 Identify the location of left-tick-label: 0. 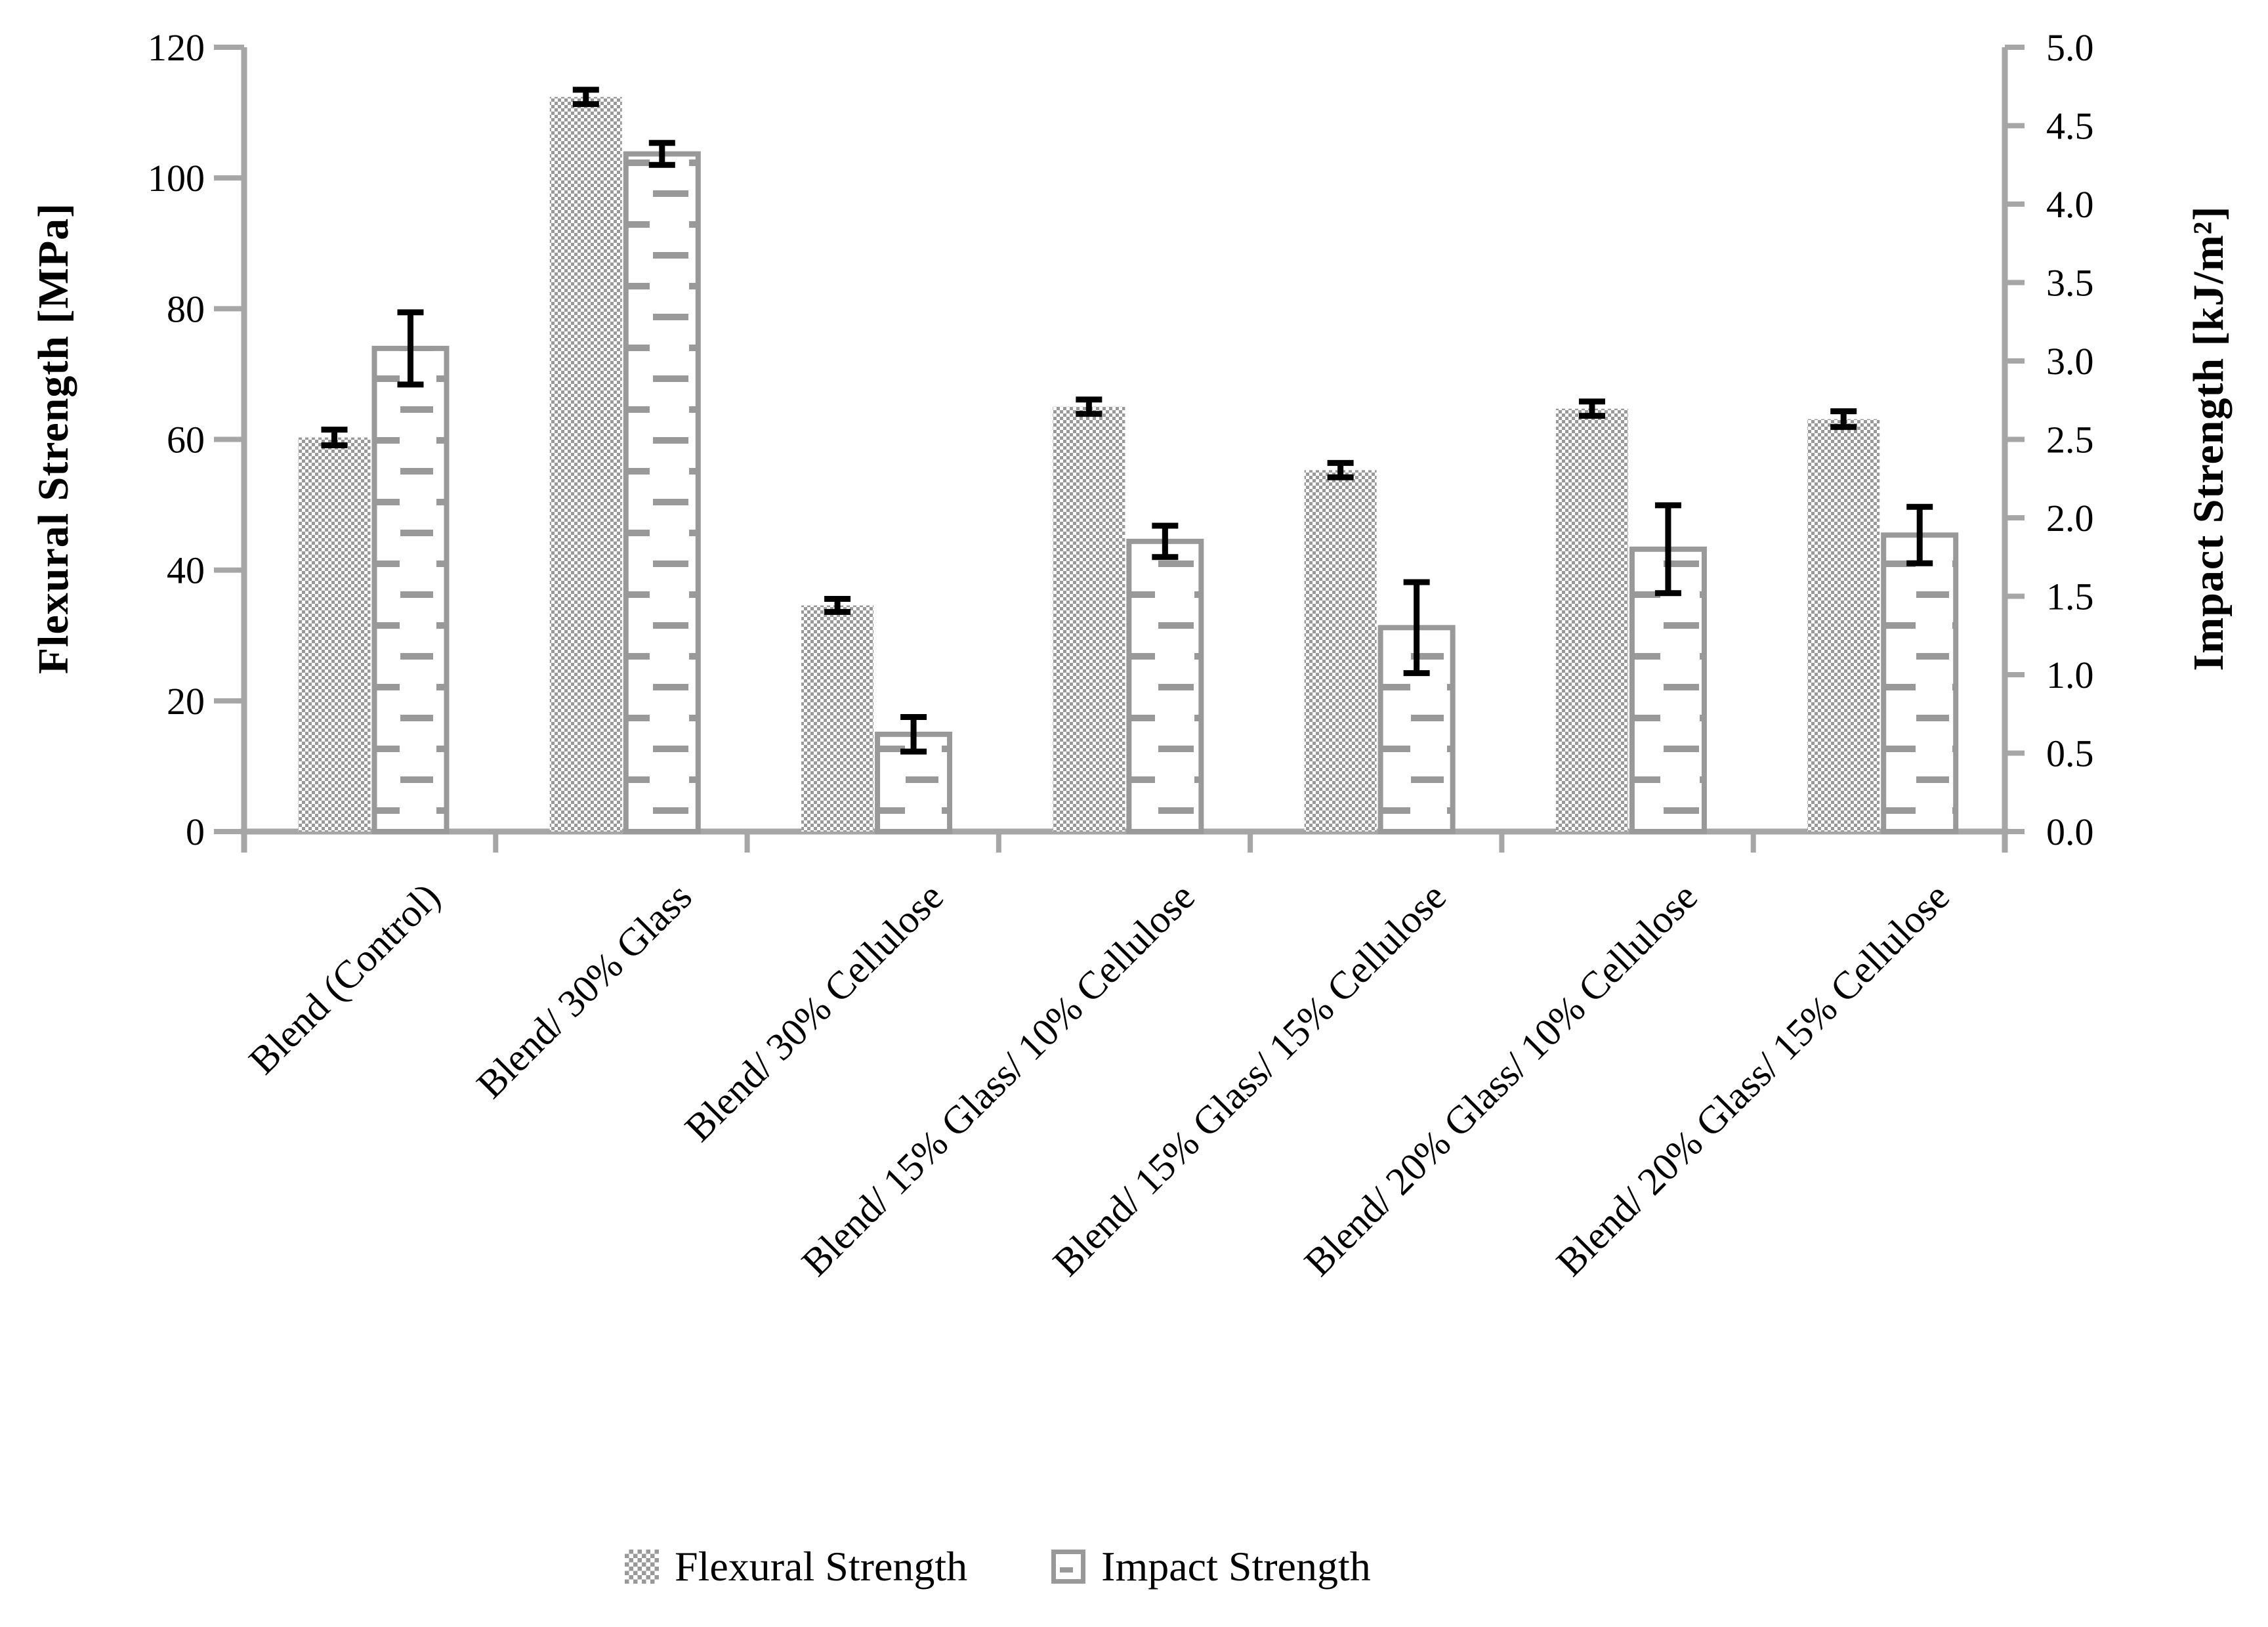
(195, 832).